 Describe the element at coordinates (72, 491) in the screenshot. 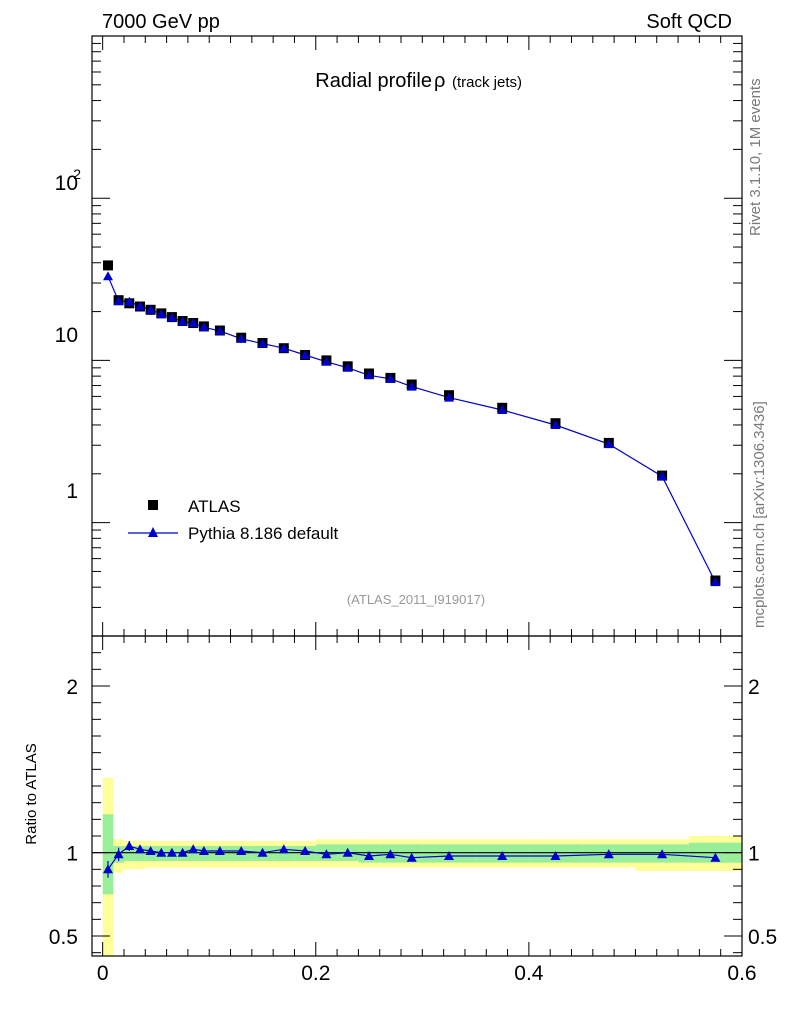

I see `y-tick-label-1: 1` at that location.